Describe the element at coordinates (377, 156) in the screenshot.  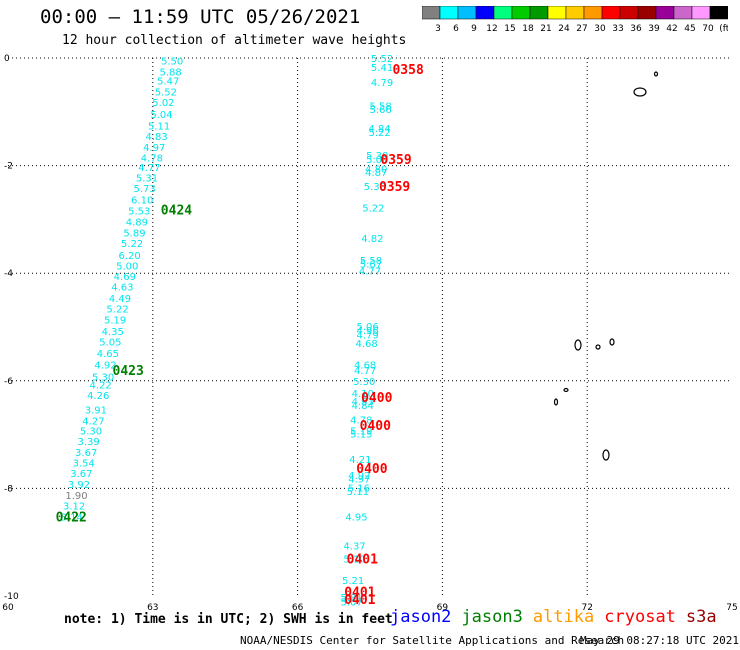
I see `swh-value-east-track: 5.30` at that location.